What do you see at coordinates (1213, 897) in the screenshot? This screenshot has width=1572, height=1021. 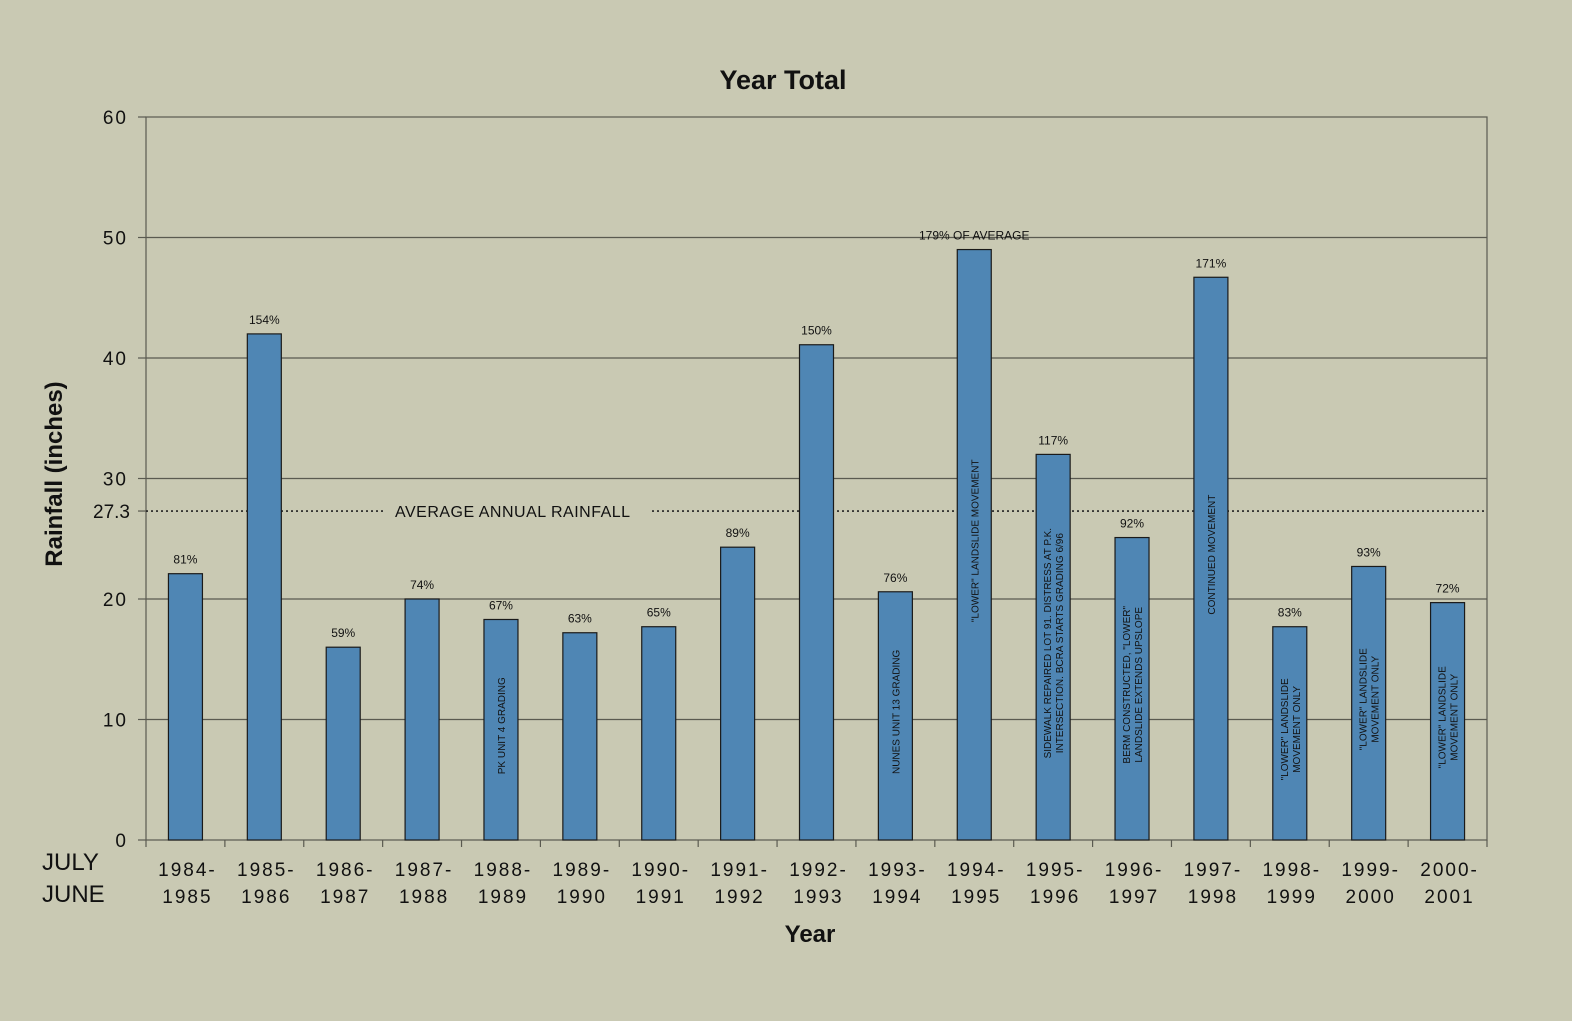 I see `x-tick-label: 1998` at bounding box center [1213, 897].